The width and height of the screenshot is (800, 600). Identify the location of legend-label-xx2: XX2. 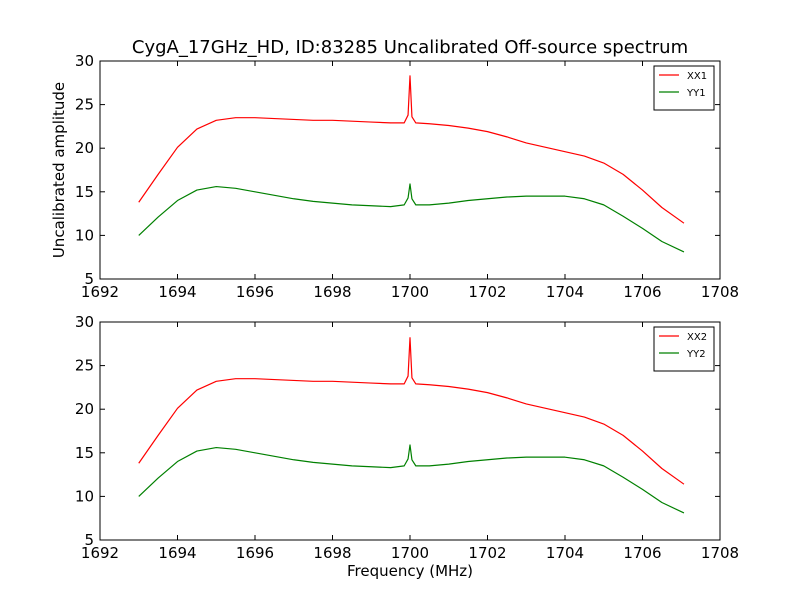
(697, 337).